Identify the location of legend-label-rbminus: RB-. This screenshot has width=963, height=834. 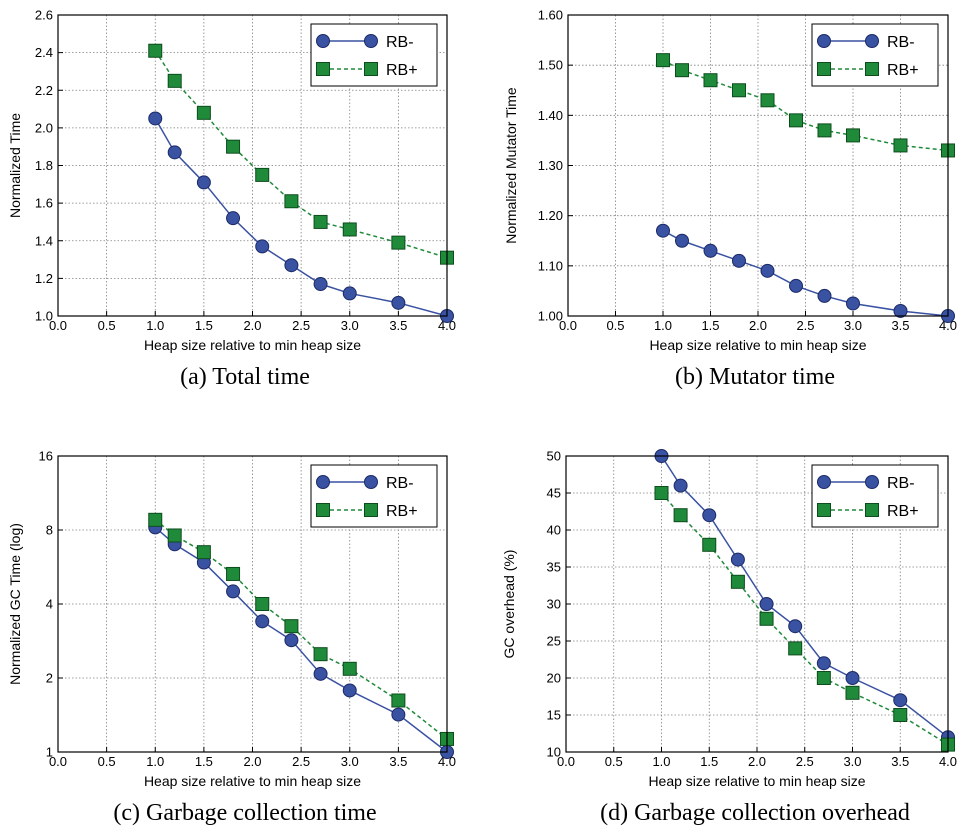
(400, 42).